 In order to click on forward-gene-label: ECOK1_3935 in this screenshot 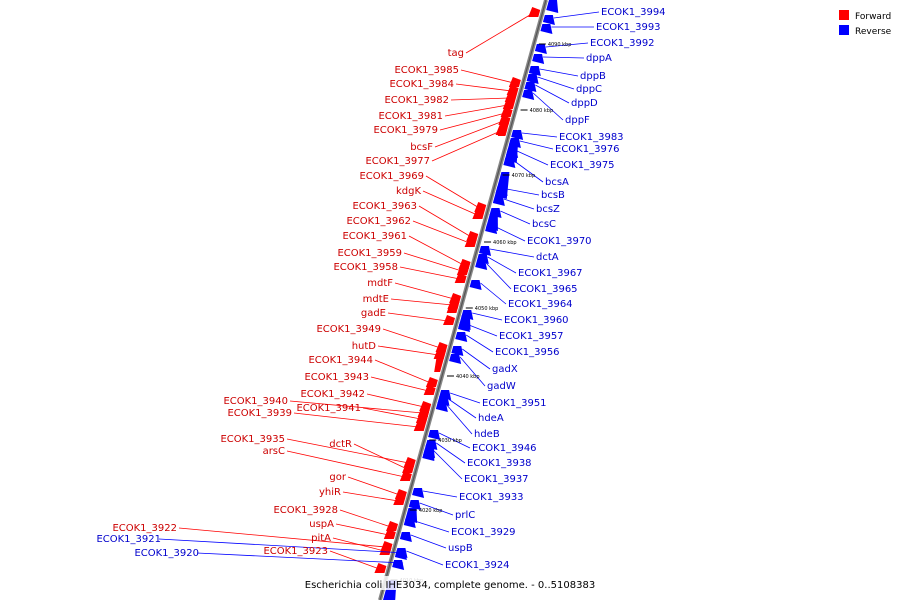, I will do `click(252, 439)`.